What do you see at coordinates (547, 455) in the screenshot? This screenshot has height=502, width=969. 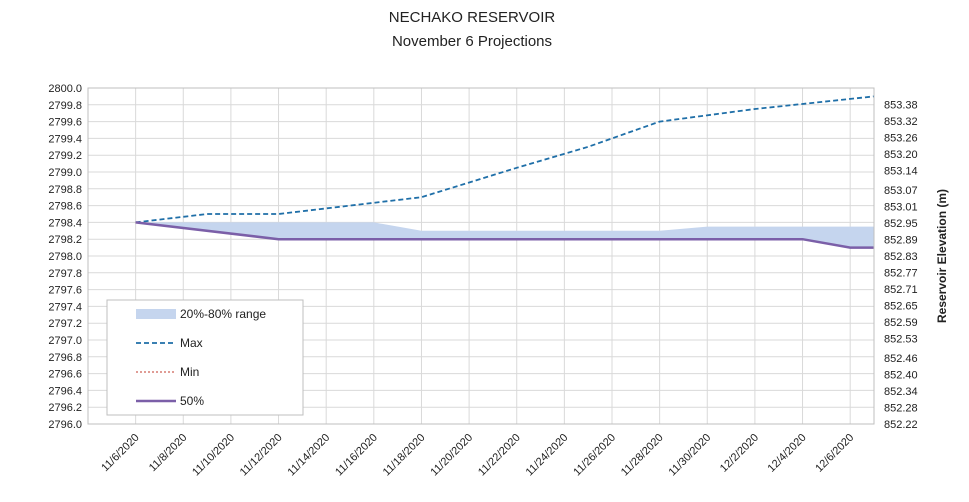 I see `x-tick-label: 11/24/2020` at bounding box center [547, 455].